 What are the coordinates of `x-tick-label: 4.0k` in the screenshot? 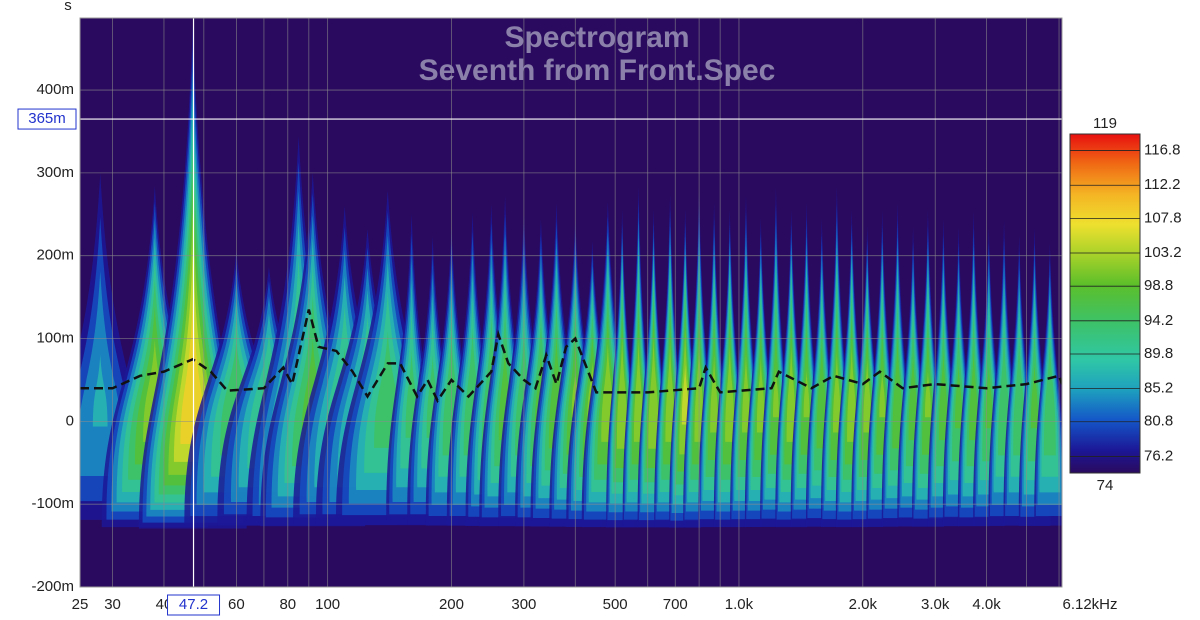 It's located at (986, 604).